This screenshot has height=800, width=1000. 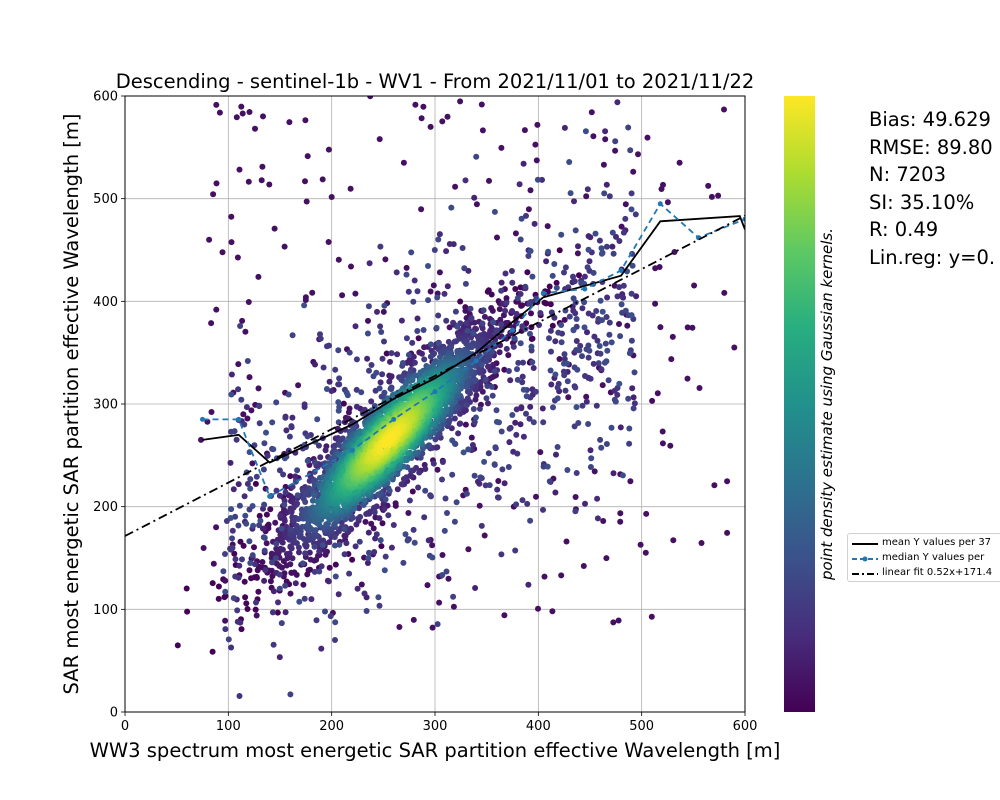 What do you see at coordinates (125, 726) in the screenshot?
I see `x-tick-label: 0` at bounding box center [125, 726].